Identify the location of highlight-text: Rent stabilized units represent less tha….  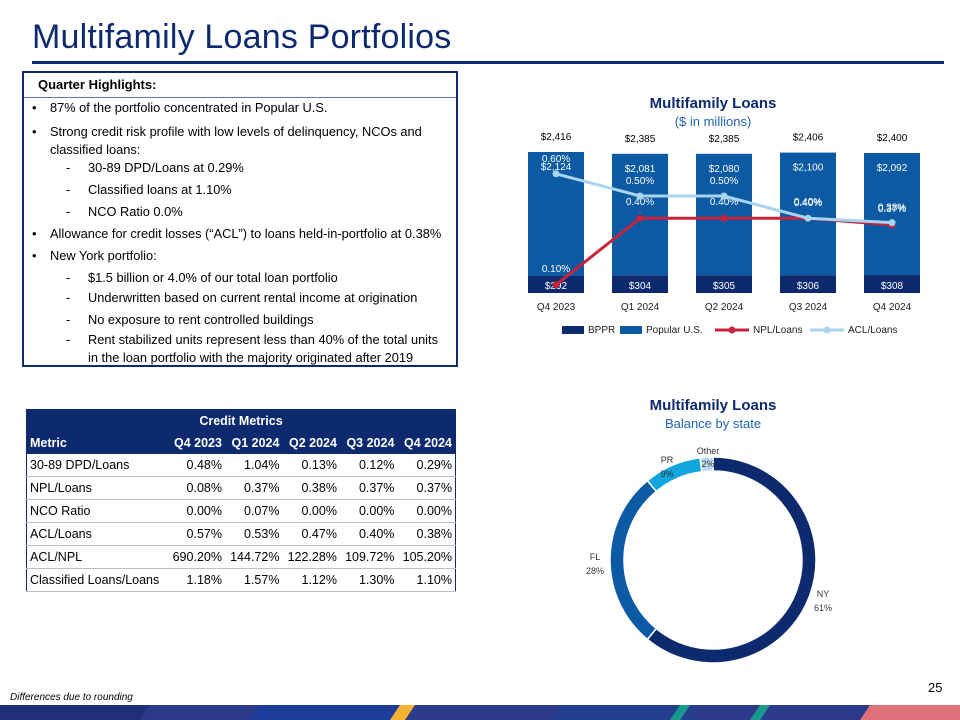
(263, 348).